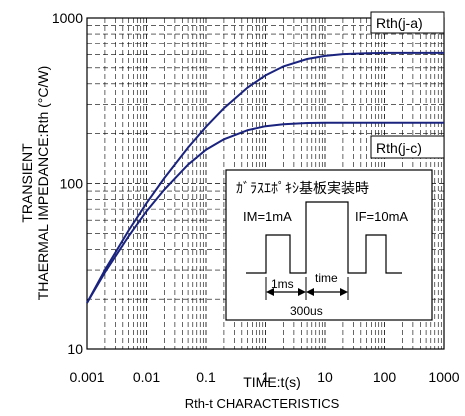 The width and height of the screenshot is (465, 416). I want to click on legend-rth-ja-label: Rth(j-a), so click(399, 23).